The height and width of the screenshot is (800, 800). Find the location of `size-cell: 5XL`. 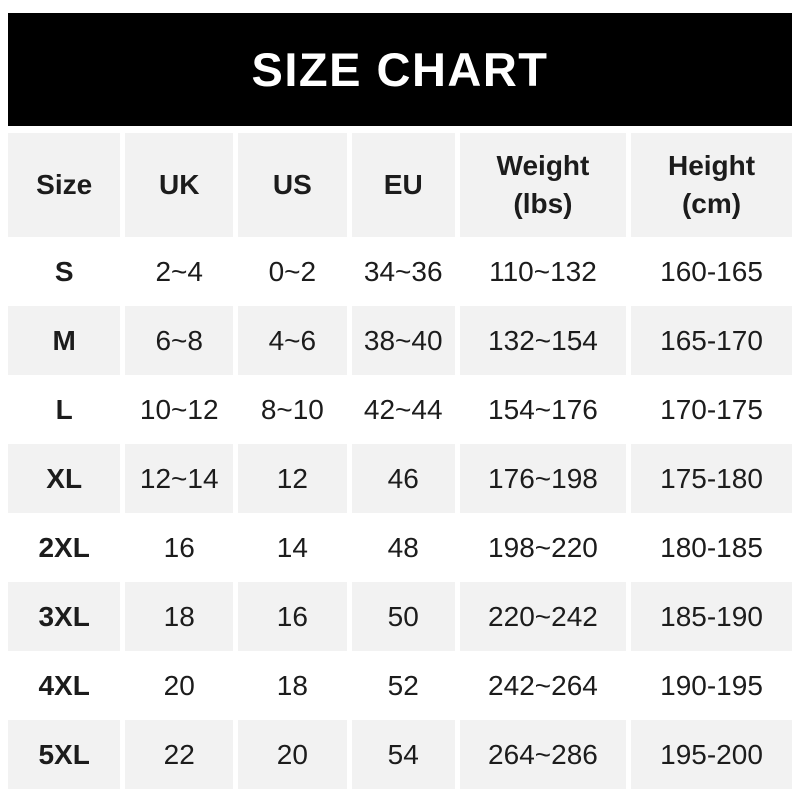

size-cell: 5XL is located at coordinates (64, 754).